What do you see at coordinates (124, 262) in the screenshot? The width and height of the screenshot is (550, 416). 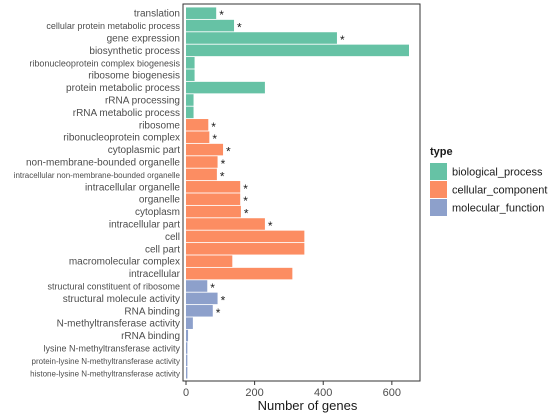 I see `category-label: macromolecular complex` at bounding box center [124, 262].